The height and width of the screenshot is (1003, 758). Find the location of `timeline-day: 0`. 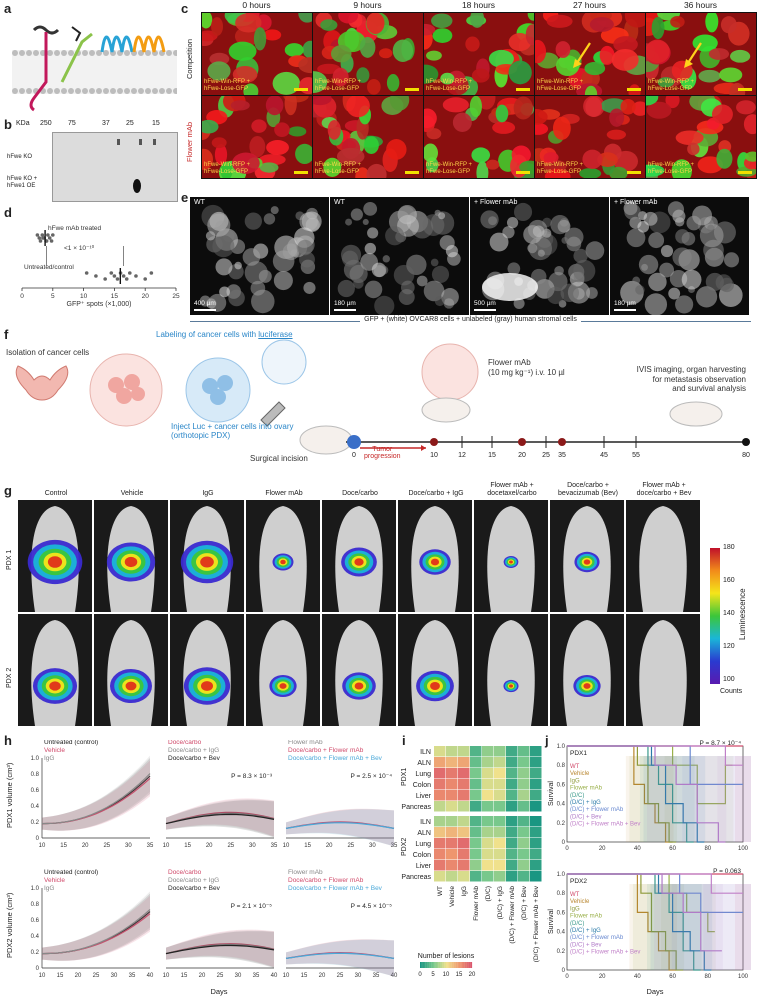

timeline-day: 0 is located at coordinates (354, 455).